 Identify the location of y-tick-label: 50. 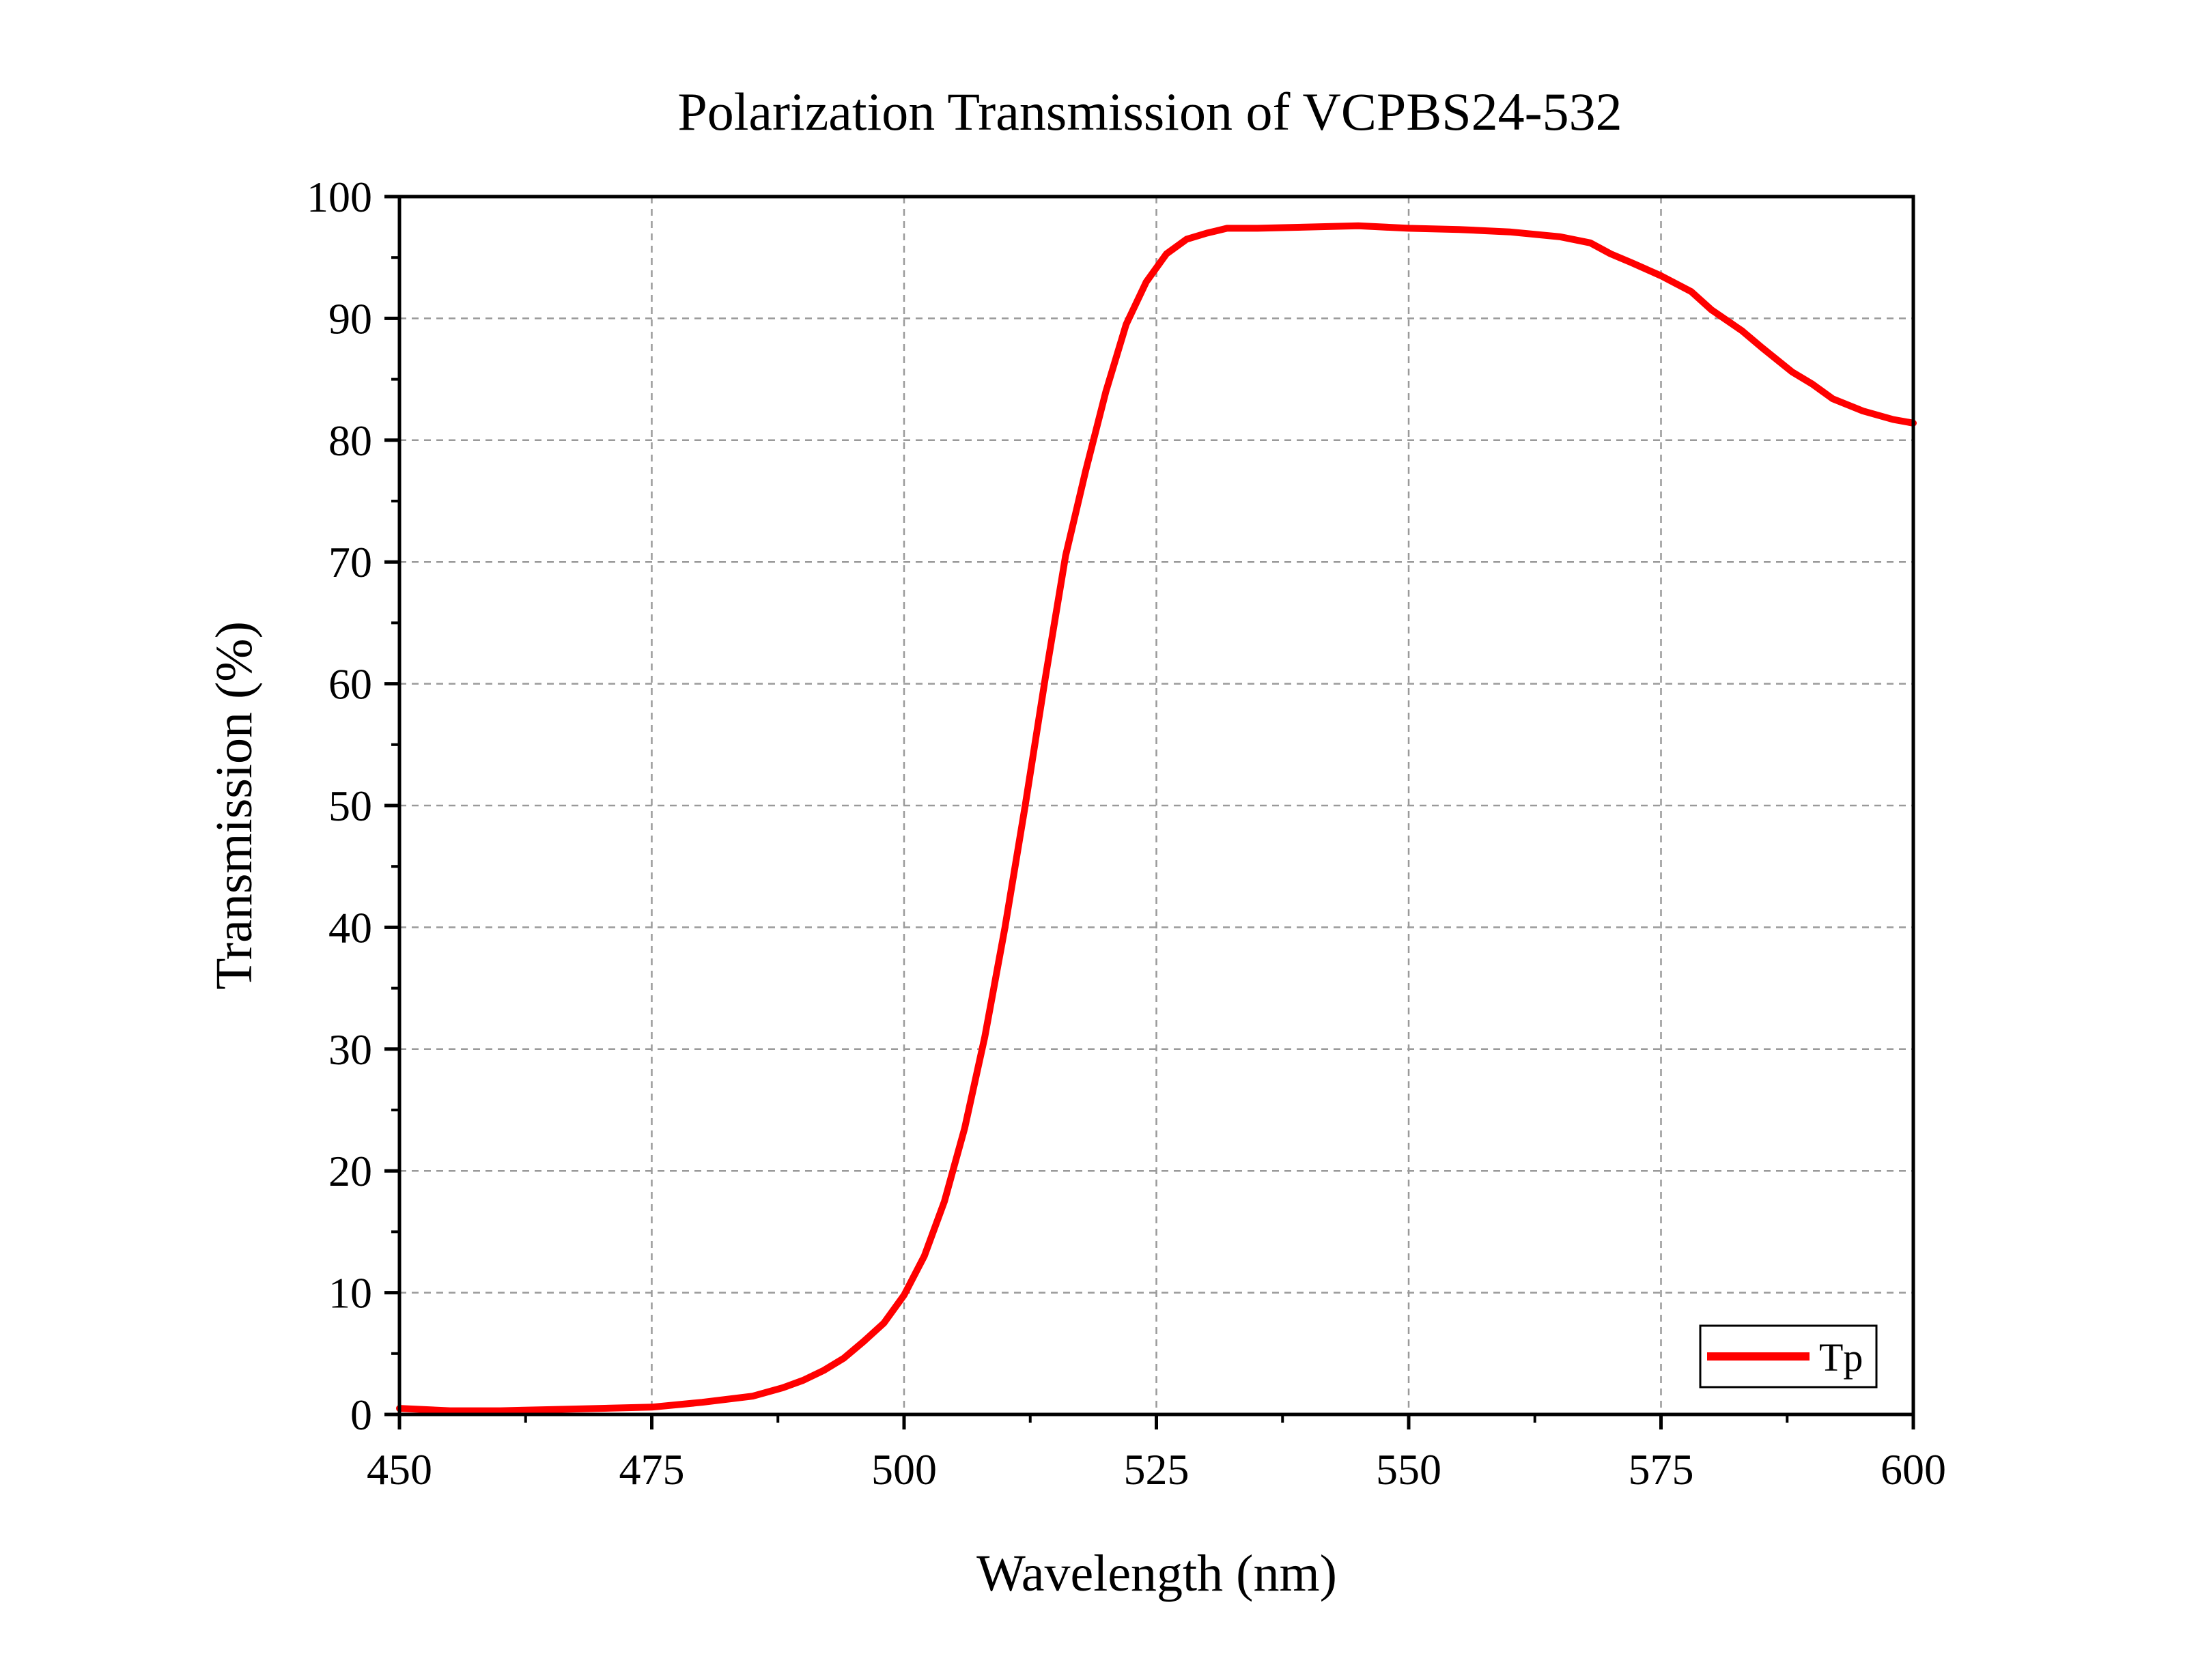
(350, 806).